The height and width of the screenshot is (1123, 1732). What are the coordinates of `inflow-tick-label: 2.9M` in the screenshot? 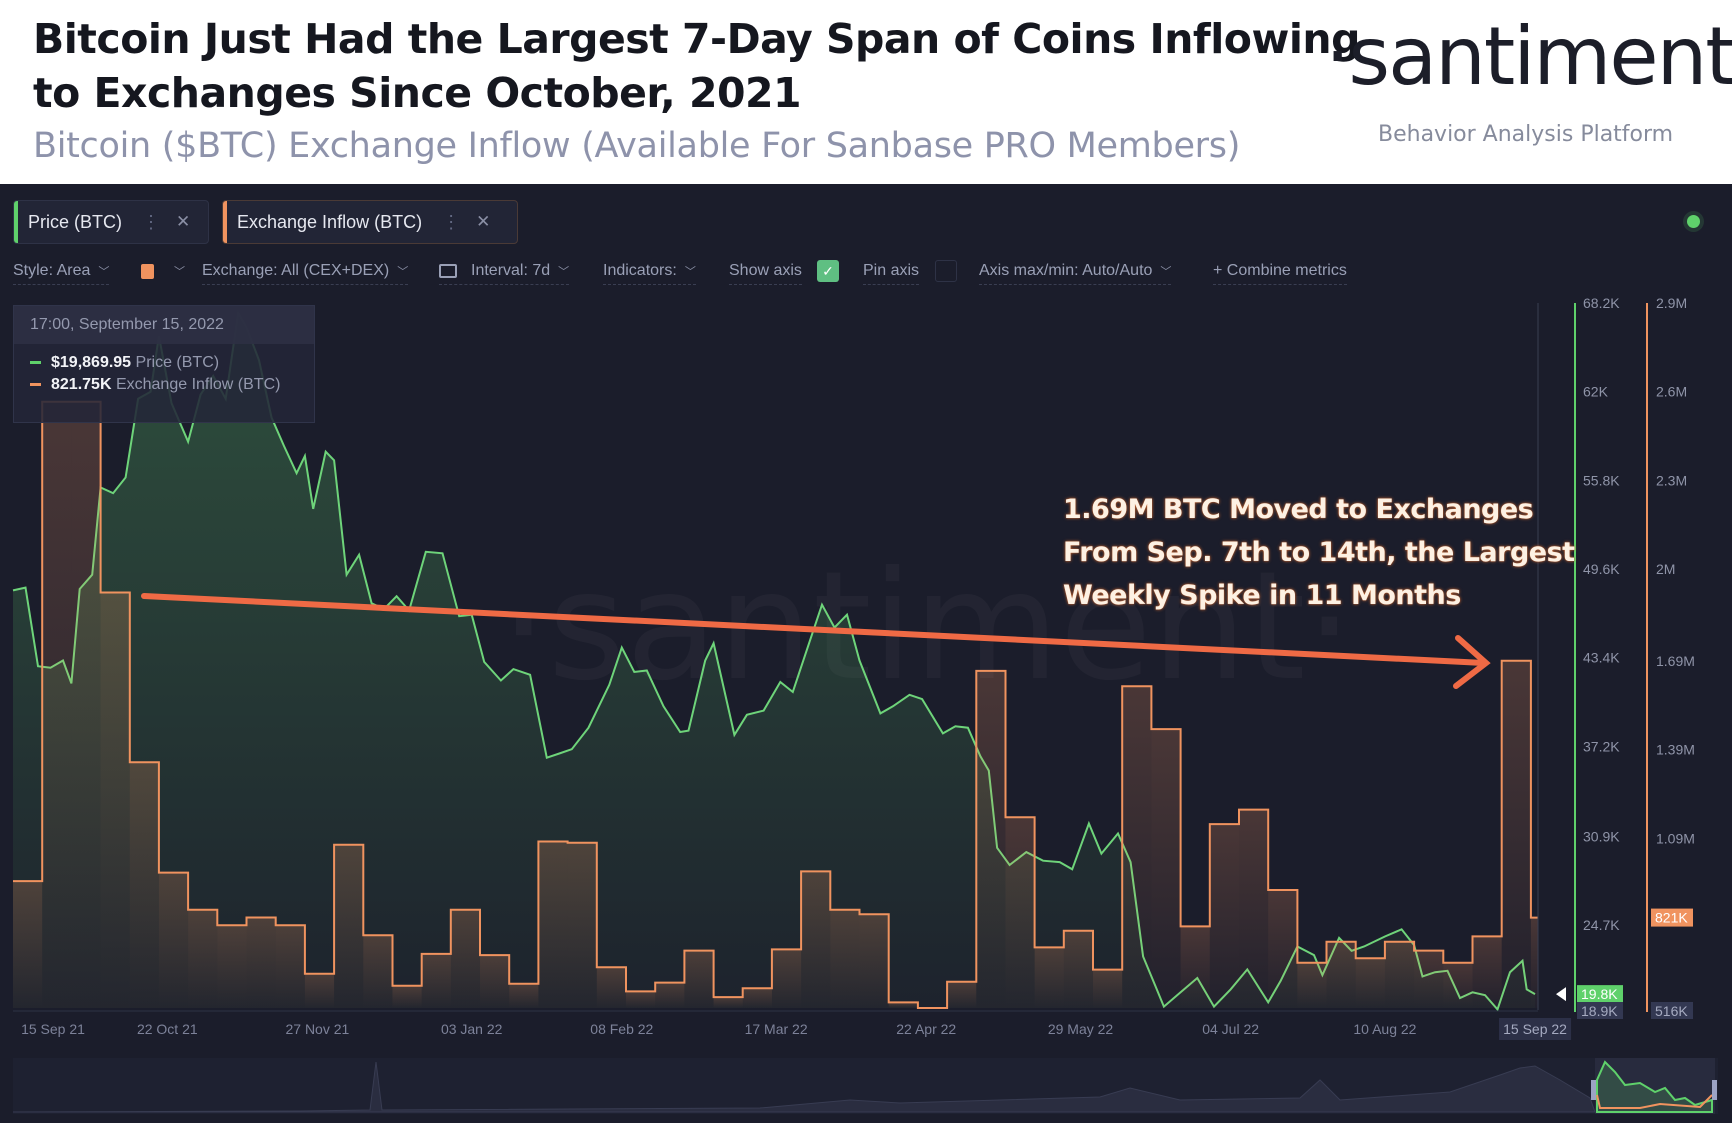 It's located at (1671, 303).